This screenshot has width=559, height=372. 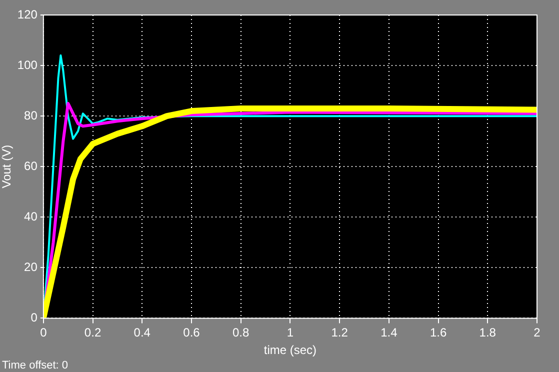 What do you see at coordinates (487, 333) in the screenshot?
I see `x-tick-label: 1.8` at bounding box center [487, 333].